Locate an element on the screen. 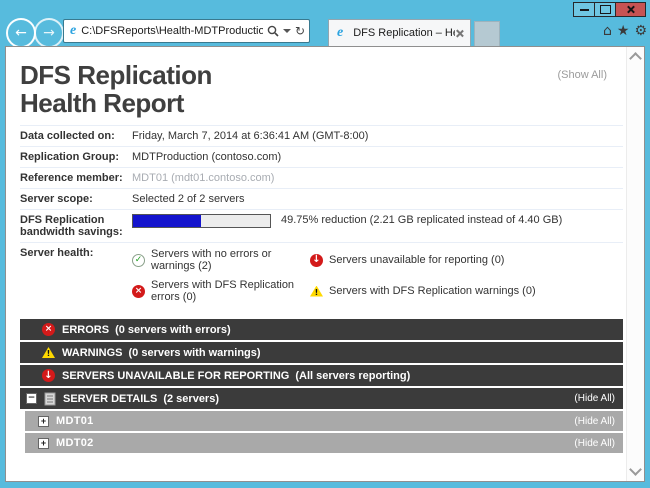 The width and height of the screenshot is (650, 488). minimize-icon is located at coordinates (584, 9).